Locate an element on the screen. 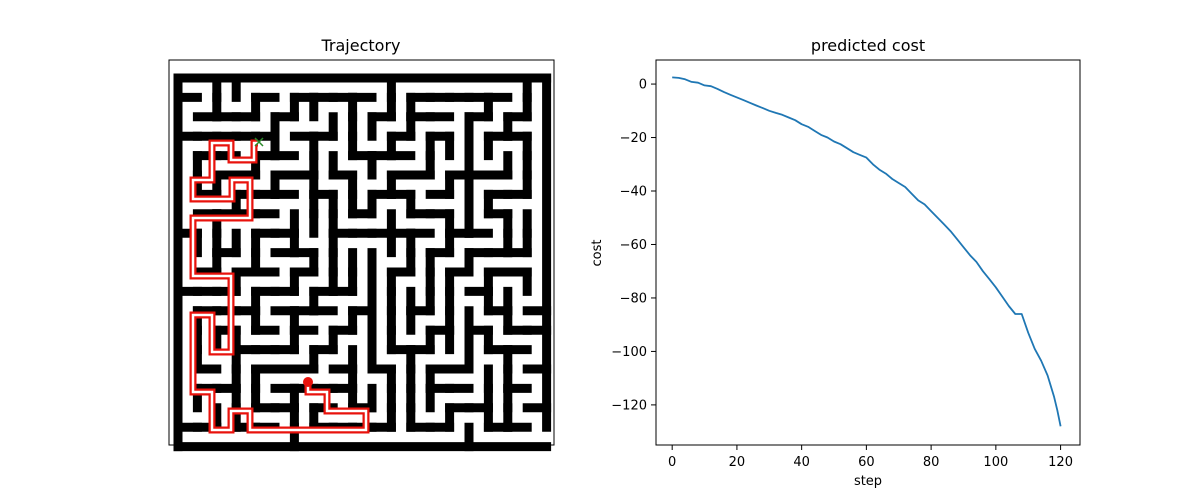 Image resolution: width=1200 pixels, height=500 pixels. x-tick-label: 120 is located at coordinates (1060, 462).